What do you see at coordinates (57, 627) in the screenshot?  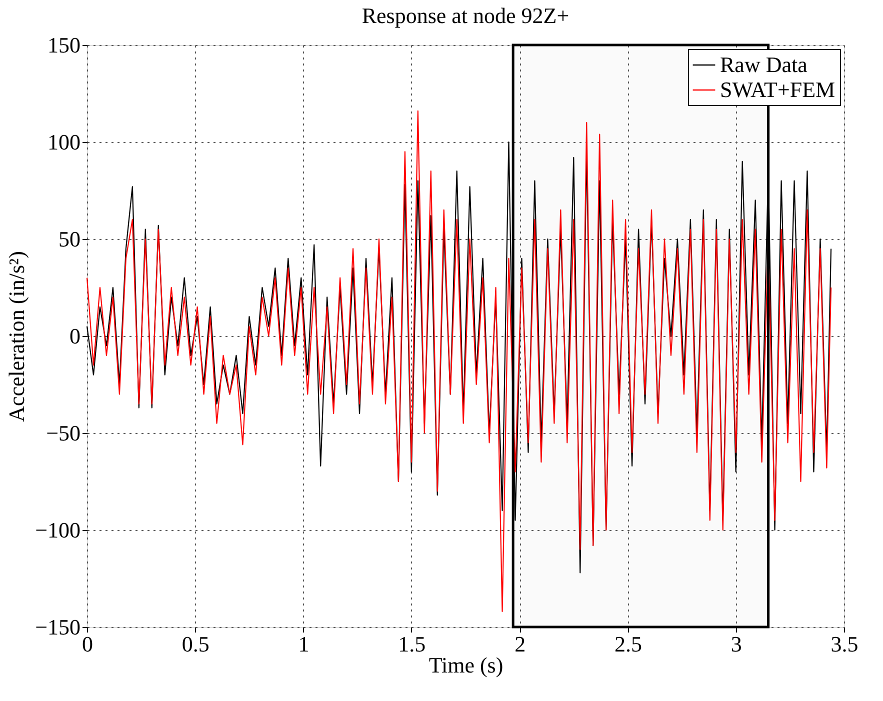 I see `y-tick-label: −150` at bounding box center [57, 627].